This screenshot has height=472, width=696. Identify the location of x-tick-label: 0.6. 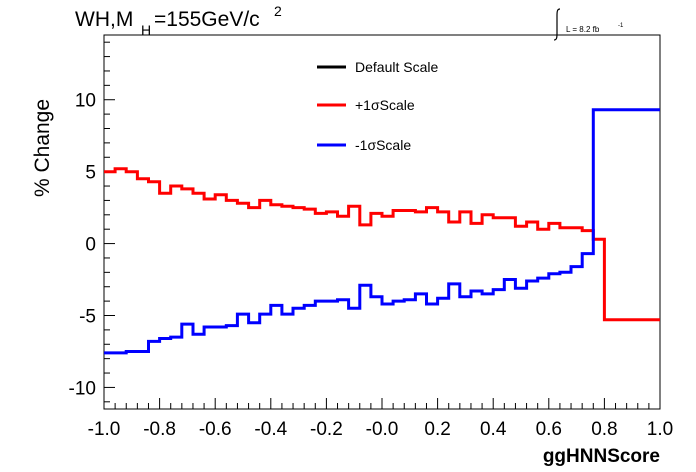
(549, 429).